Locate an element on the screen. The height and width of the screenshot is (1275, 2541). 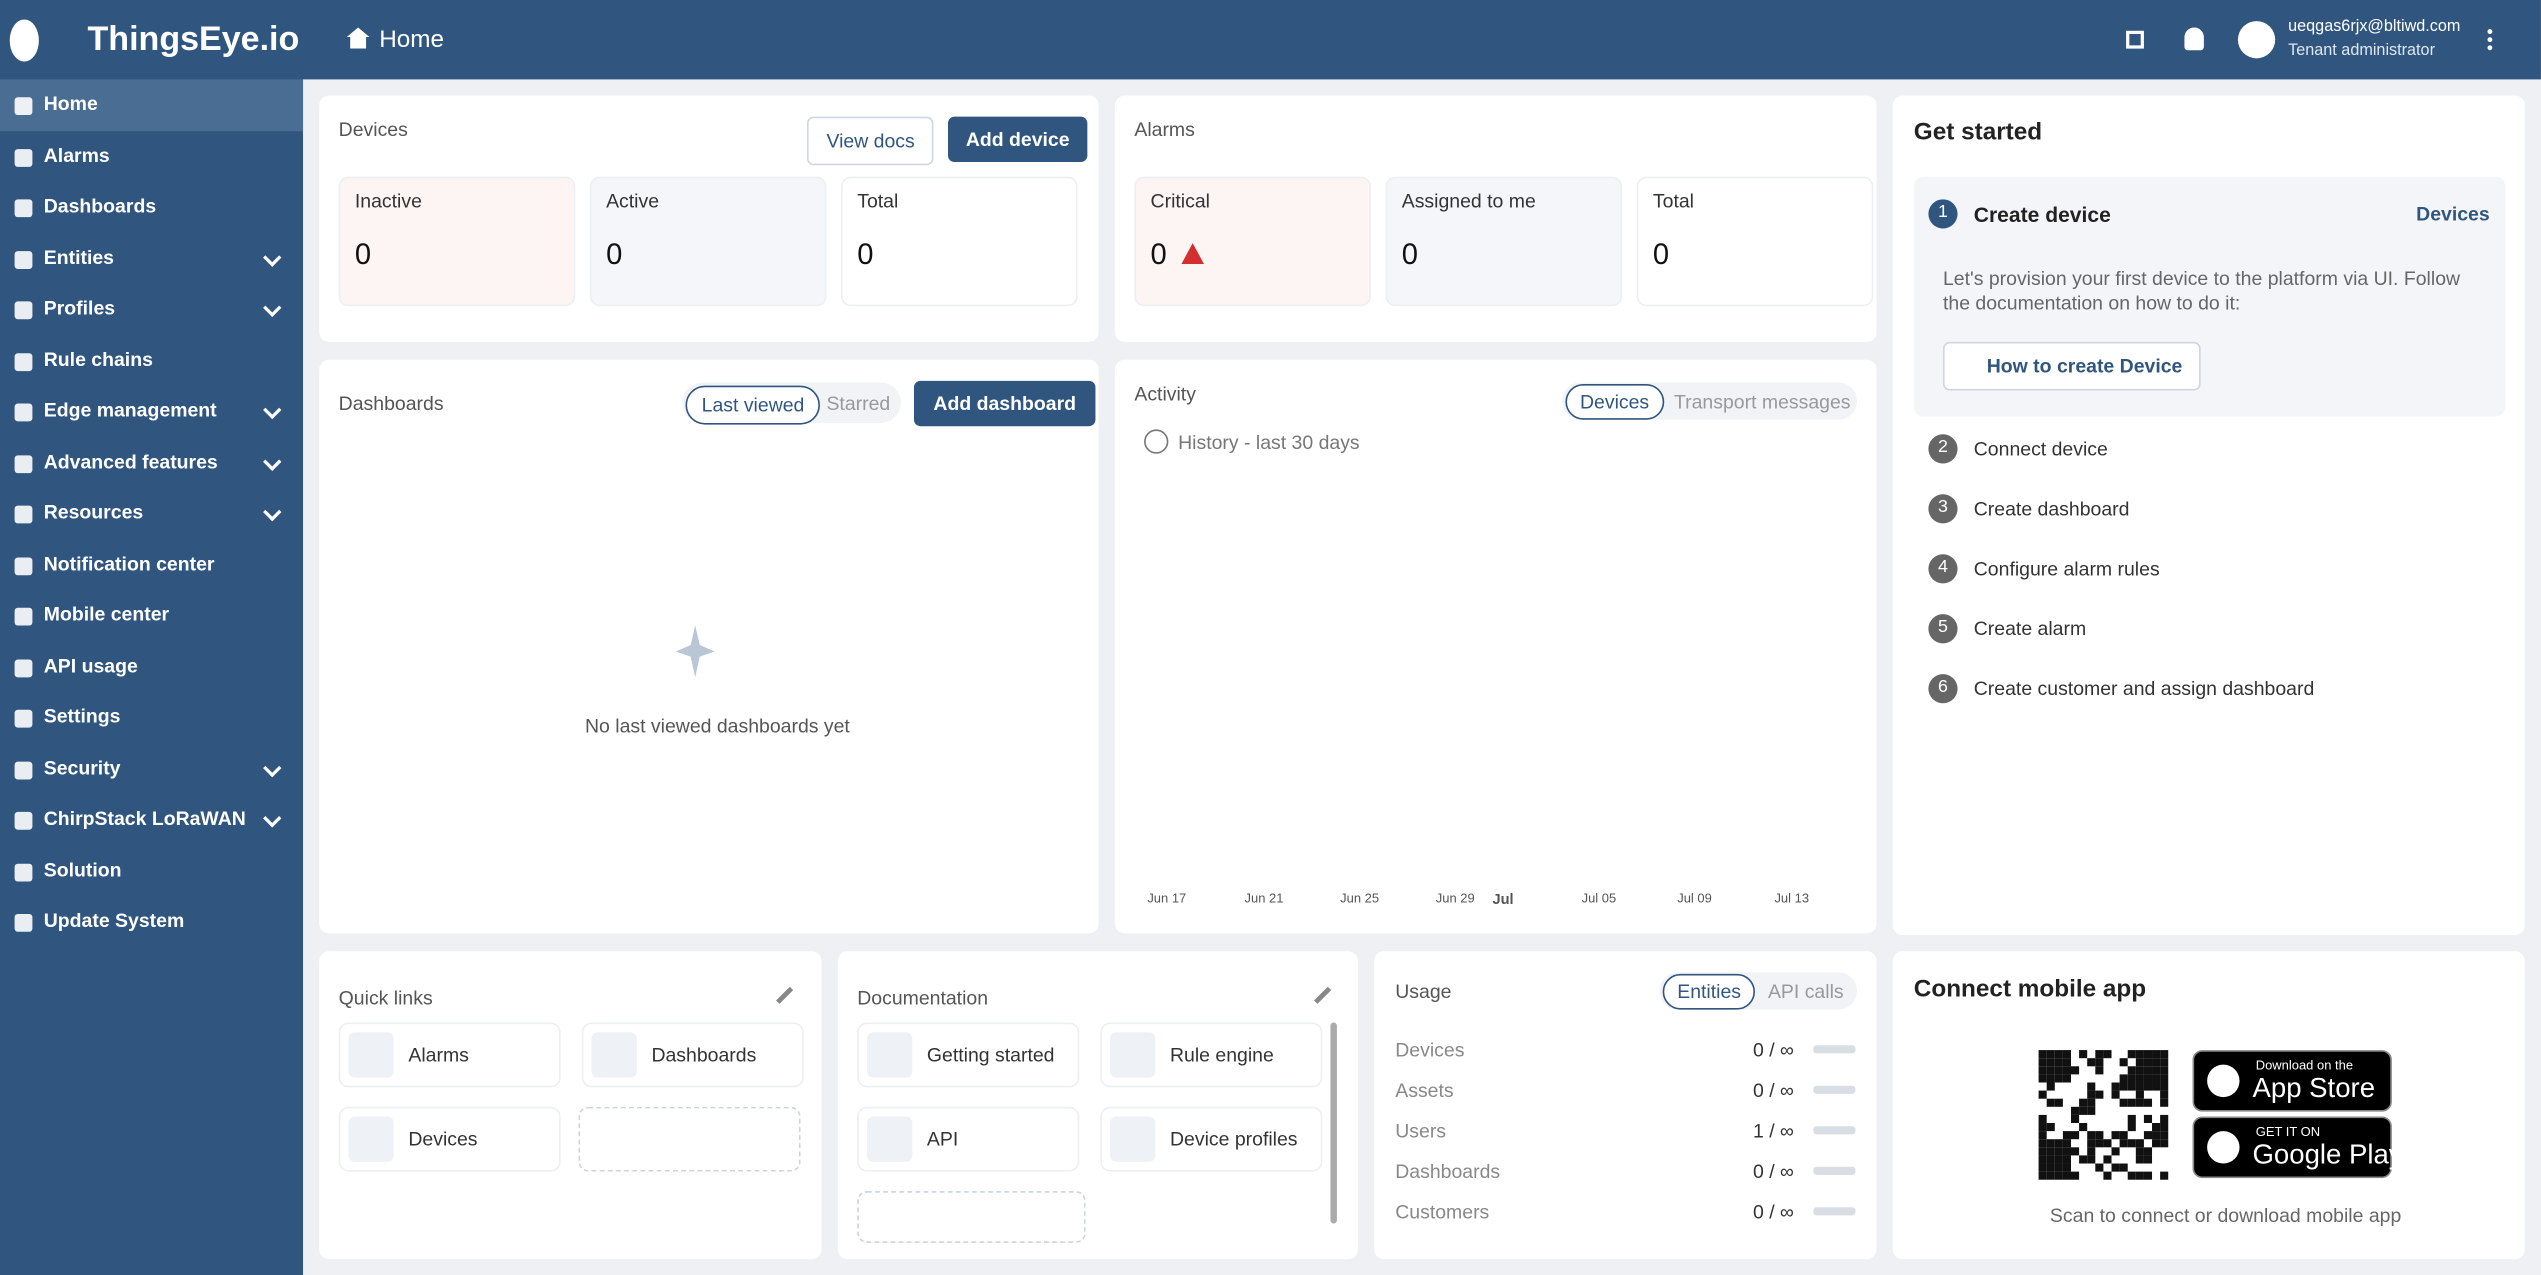
toggle: Entities is located at coordinates (1709, 991).